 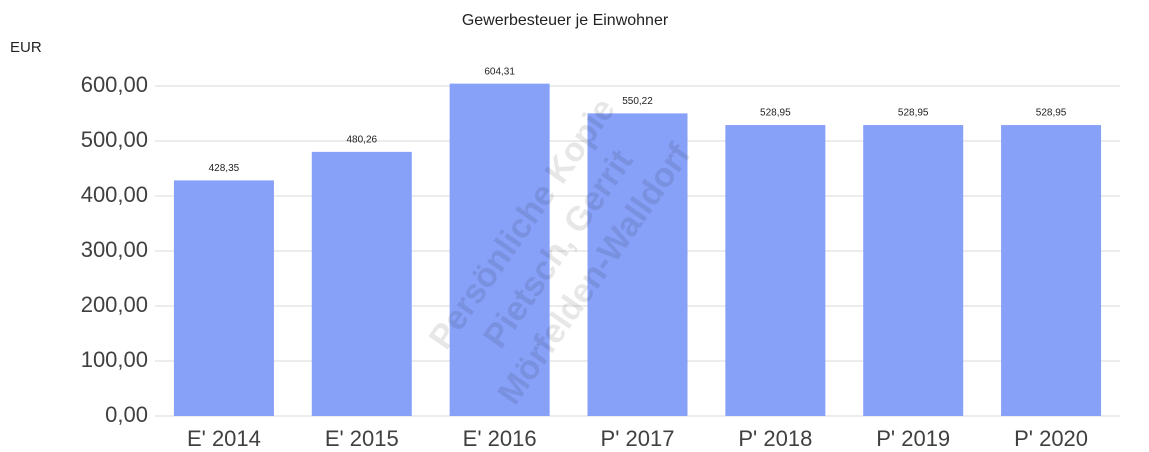 What do you see at coordinates (114, 359) in the screenshot?
I see `y-tick-label: 100,00` at bounding box center [114, 359].